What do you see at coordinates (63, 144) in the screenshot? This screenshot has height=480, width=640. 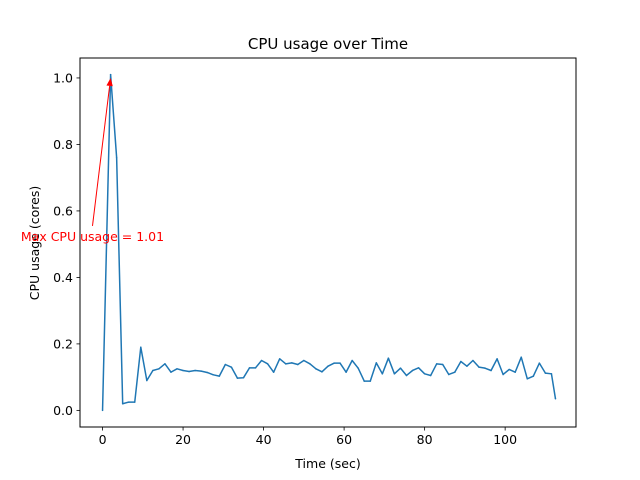 I see `y-tick-label: 0.8` at bounding box center [63, 144].